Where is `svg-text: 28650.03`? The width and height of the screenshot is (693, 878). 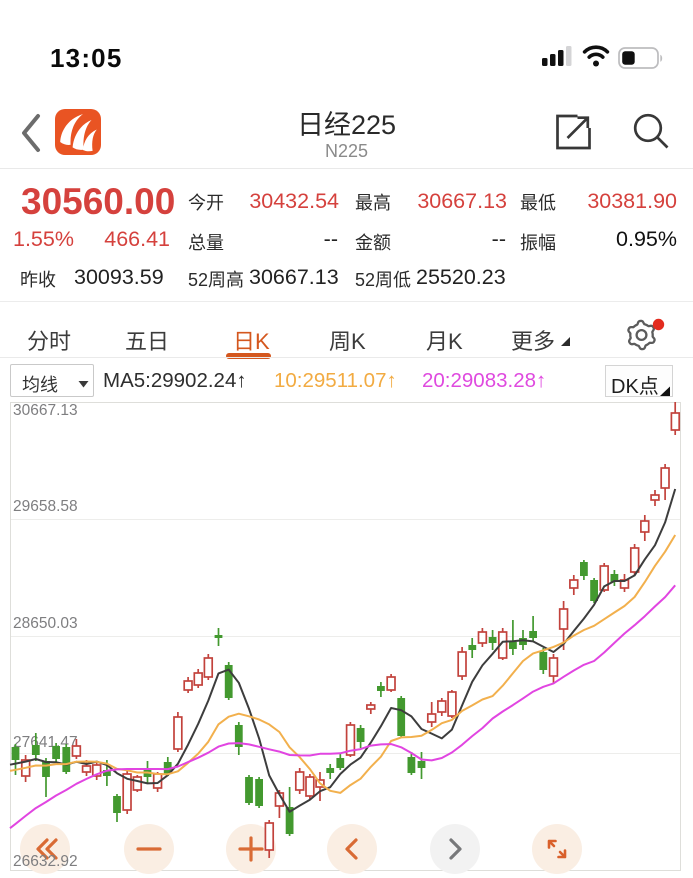 svg-text: 28650.03 is located at coordinates (45, 623).